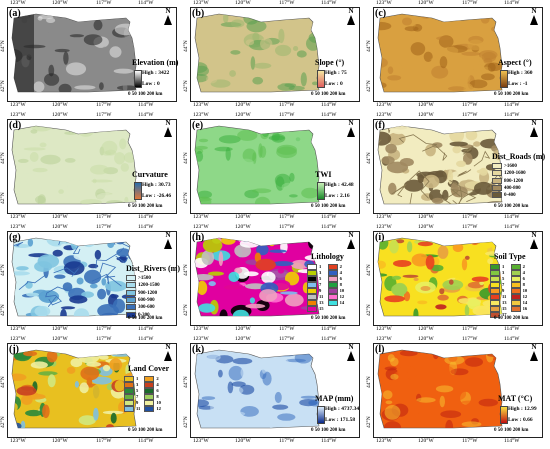 This screenshot has width=550, height=449. Describe the element at coordinates (518, 84) in the screenshot. I see `legend-low: Low : -1` at that location.